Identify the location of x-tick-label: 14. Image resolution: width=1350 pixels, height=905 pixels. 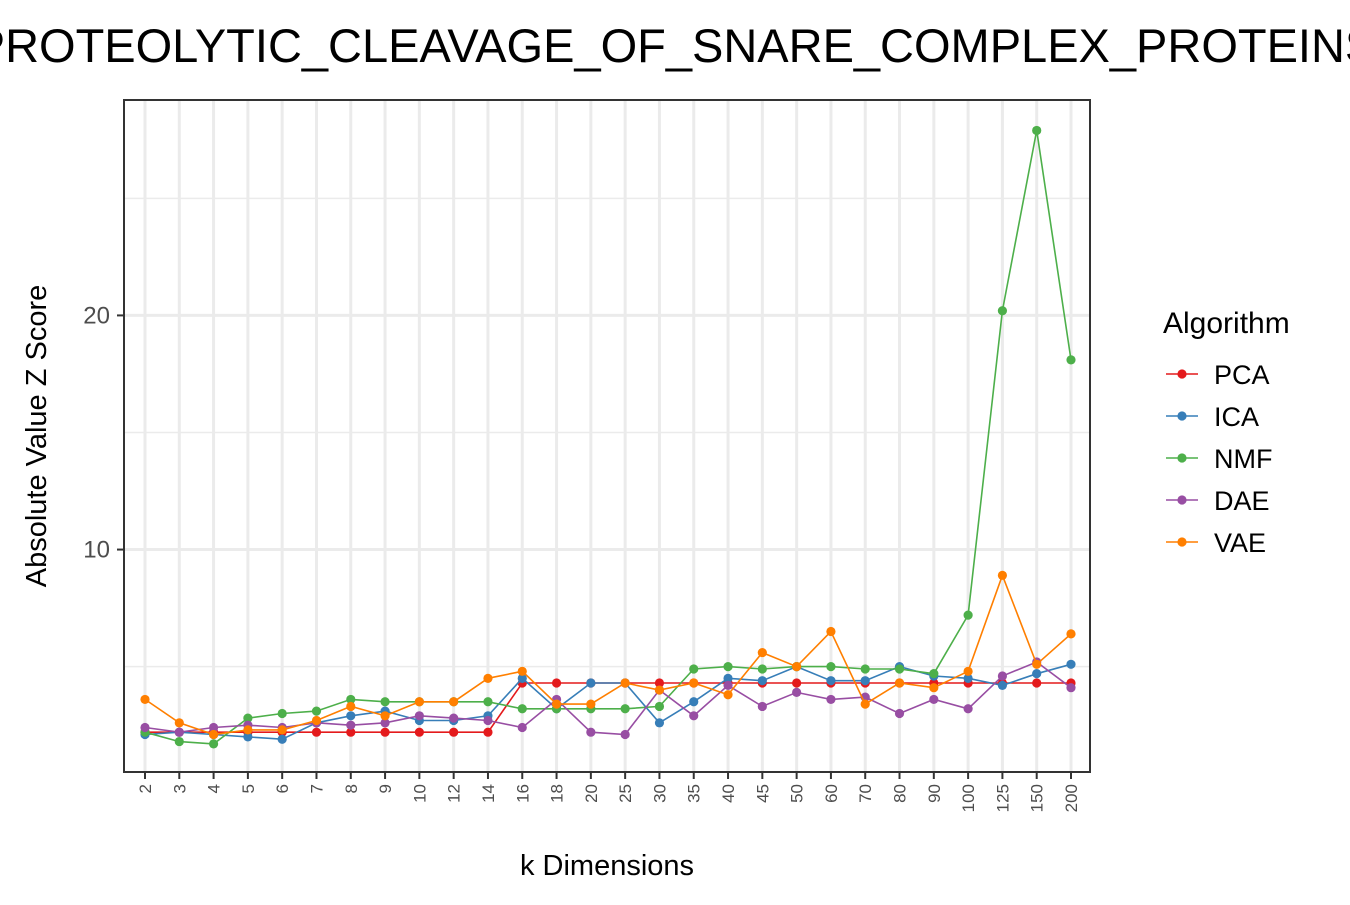
(488, 793).